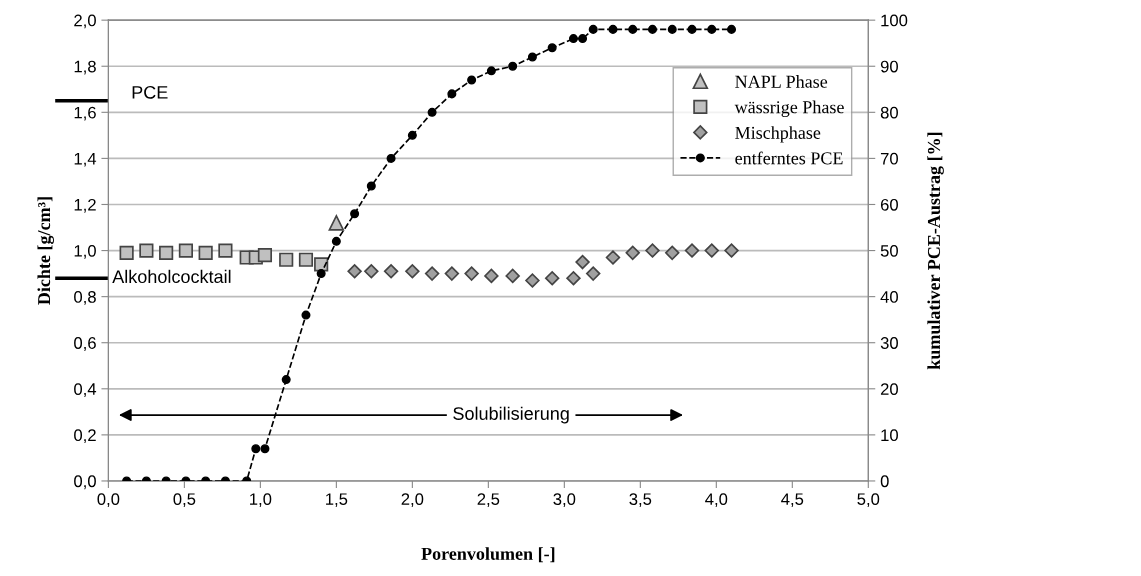  Describe the element at coordinates (85, 113) in the screenshot. I see `y-tick-label: 1,6` at that location.